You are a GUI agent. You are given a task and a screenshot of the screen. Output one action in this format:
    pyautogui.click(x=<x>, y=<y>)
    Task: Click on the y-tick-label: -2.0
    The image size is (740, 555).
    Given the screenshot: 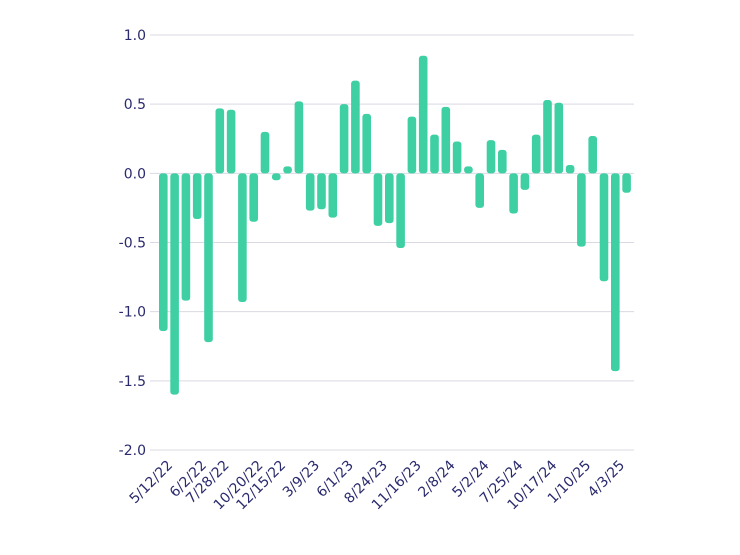 What is the action you would take?
    pyautogui.click(x=132, y=451)
    